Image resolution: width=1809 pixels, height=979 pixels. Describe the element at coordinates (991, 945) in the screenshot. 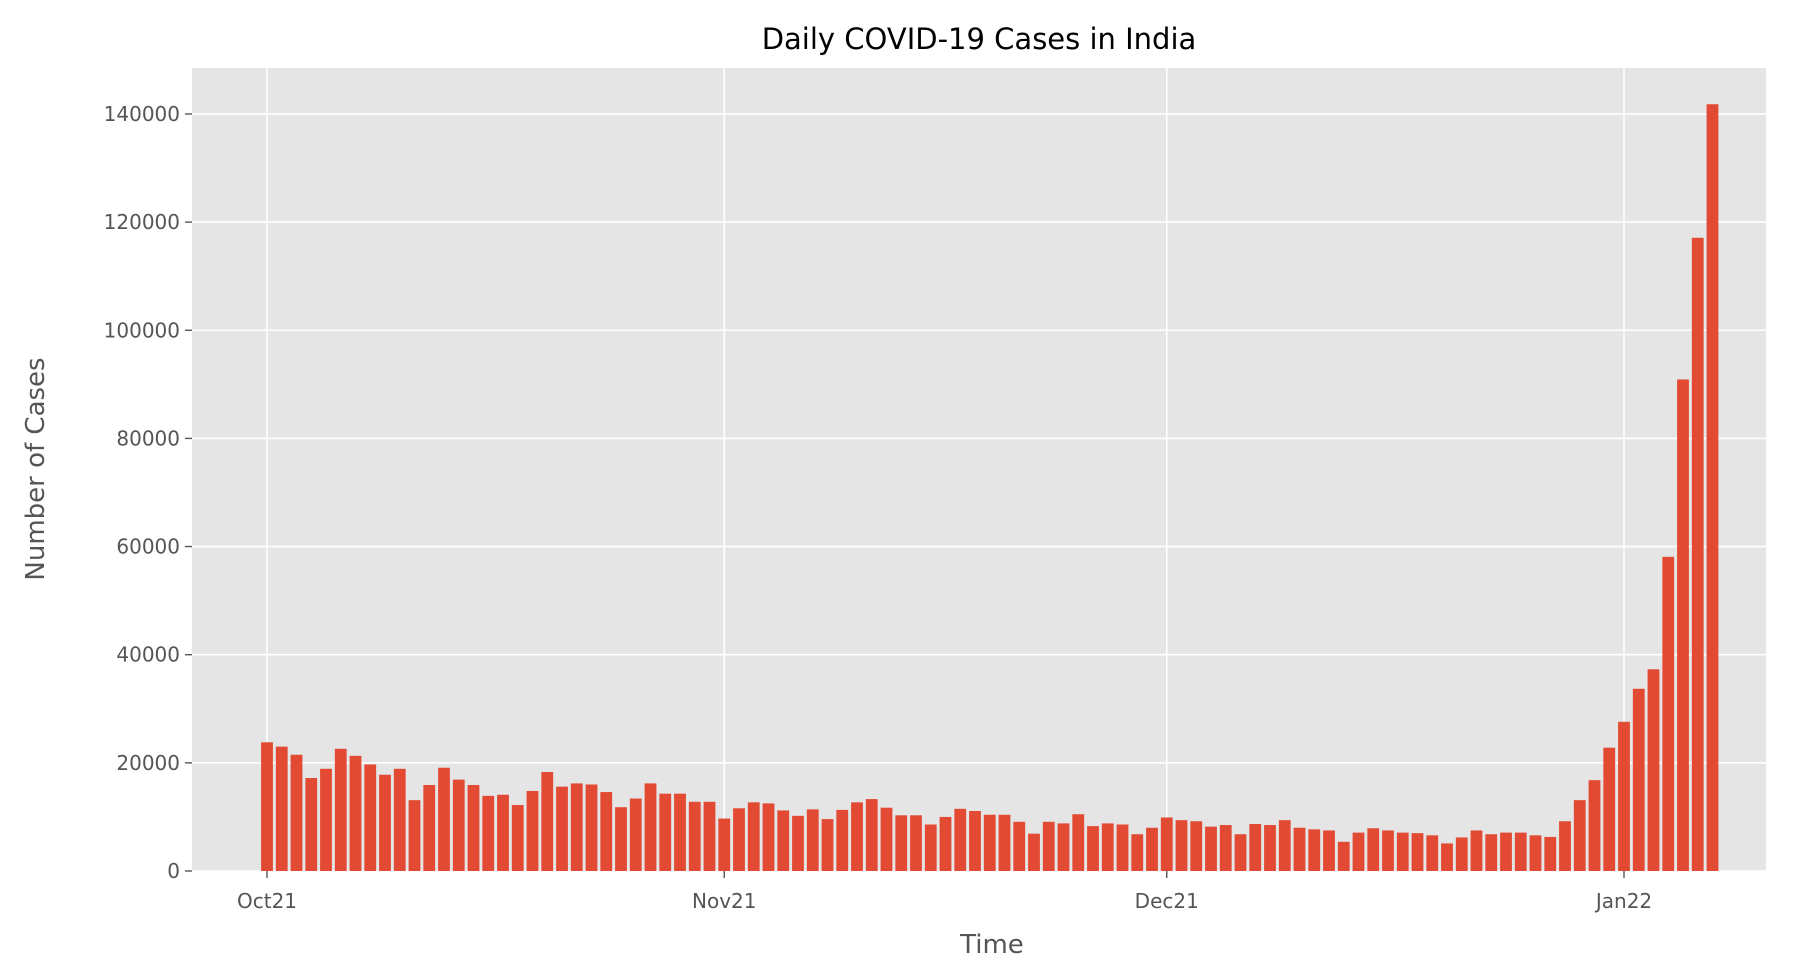

I see `x-axis-label: Time` at that location.